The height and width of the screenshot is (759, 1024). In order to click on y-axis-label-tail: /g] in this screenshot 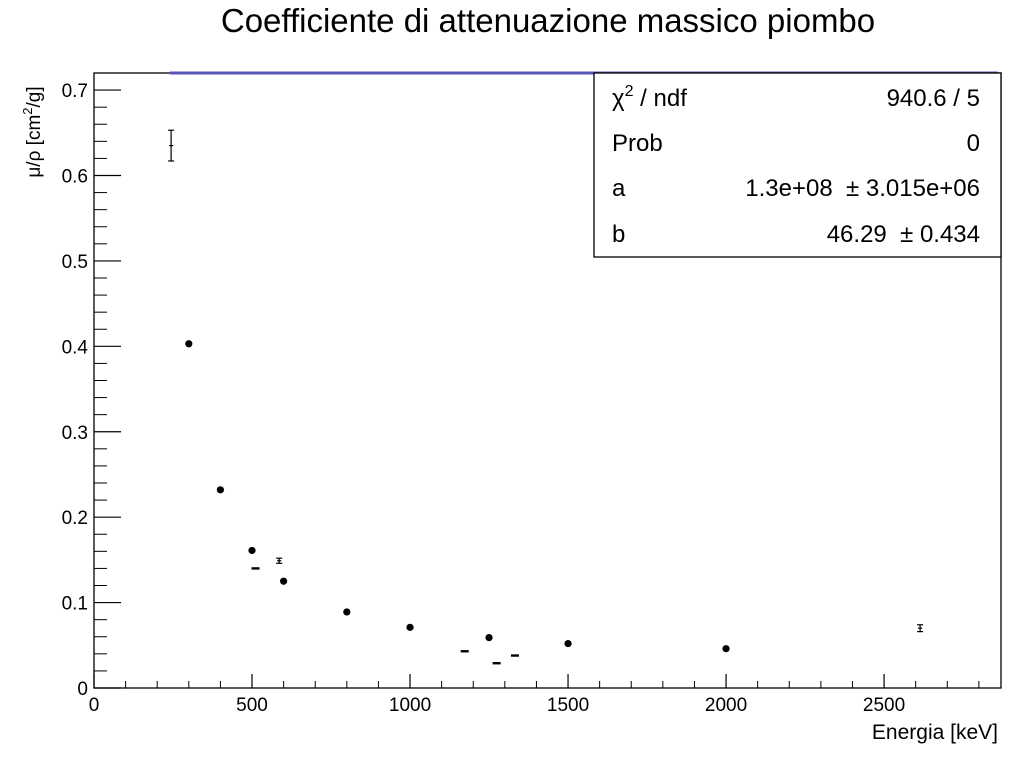, I will do `click(34, 96)`.